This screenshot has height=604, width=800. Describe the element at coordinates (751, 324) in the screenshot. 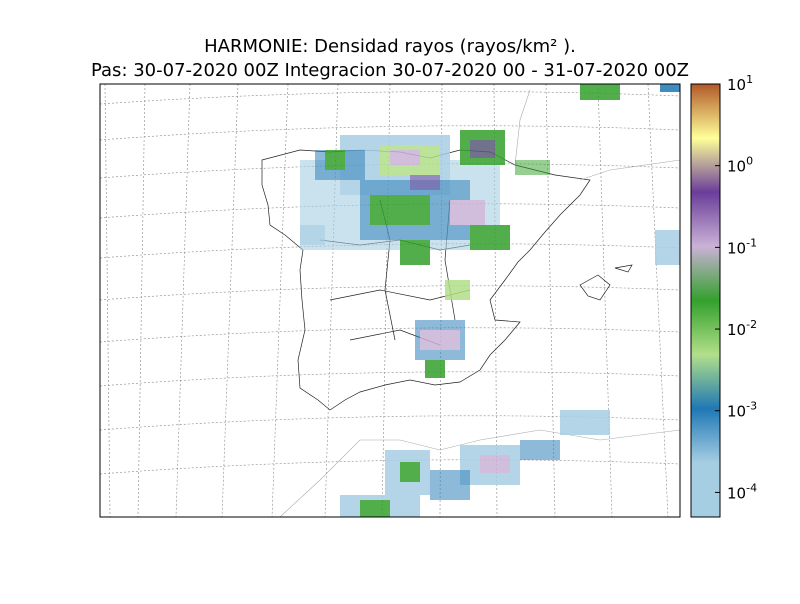

I see `tick-exponent: -2` at that location.